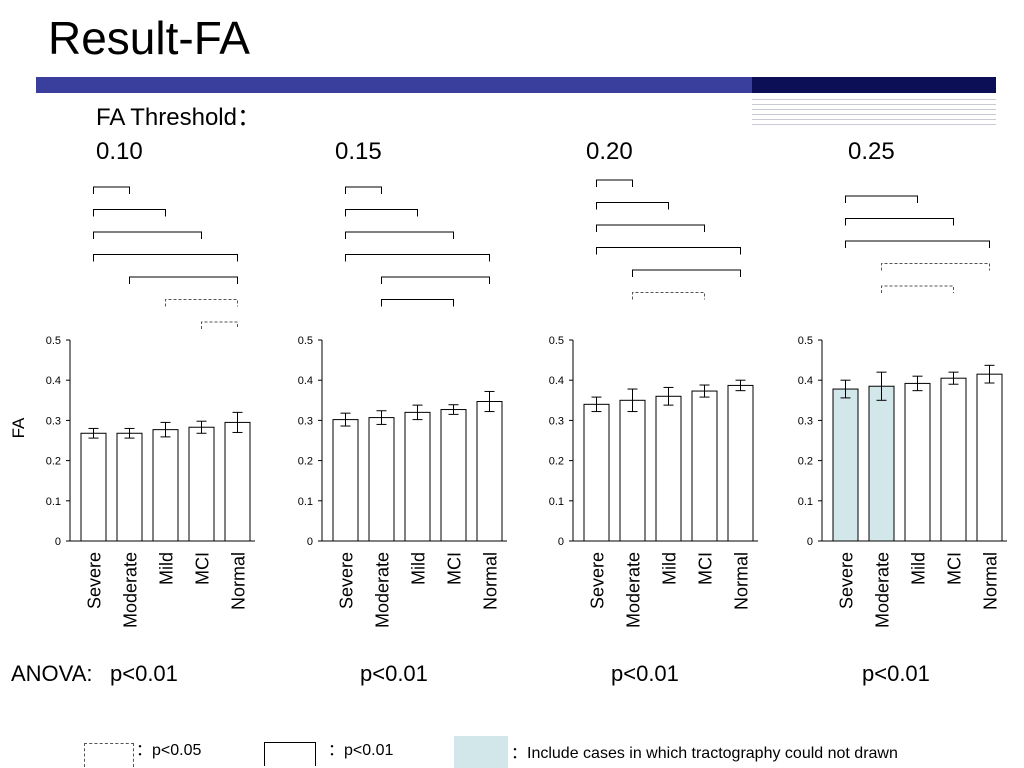 Image resolution: width=1024 pixels, height=768 pixels. I want to click on threshold-value: 0.20, so click(609, 151).